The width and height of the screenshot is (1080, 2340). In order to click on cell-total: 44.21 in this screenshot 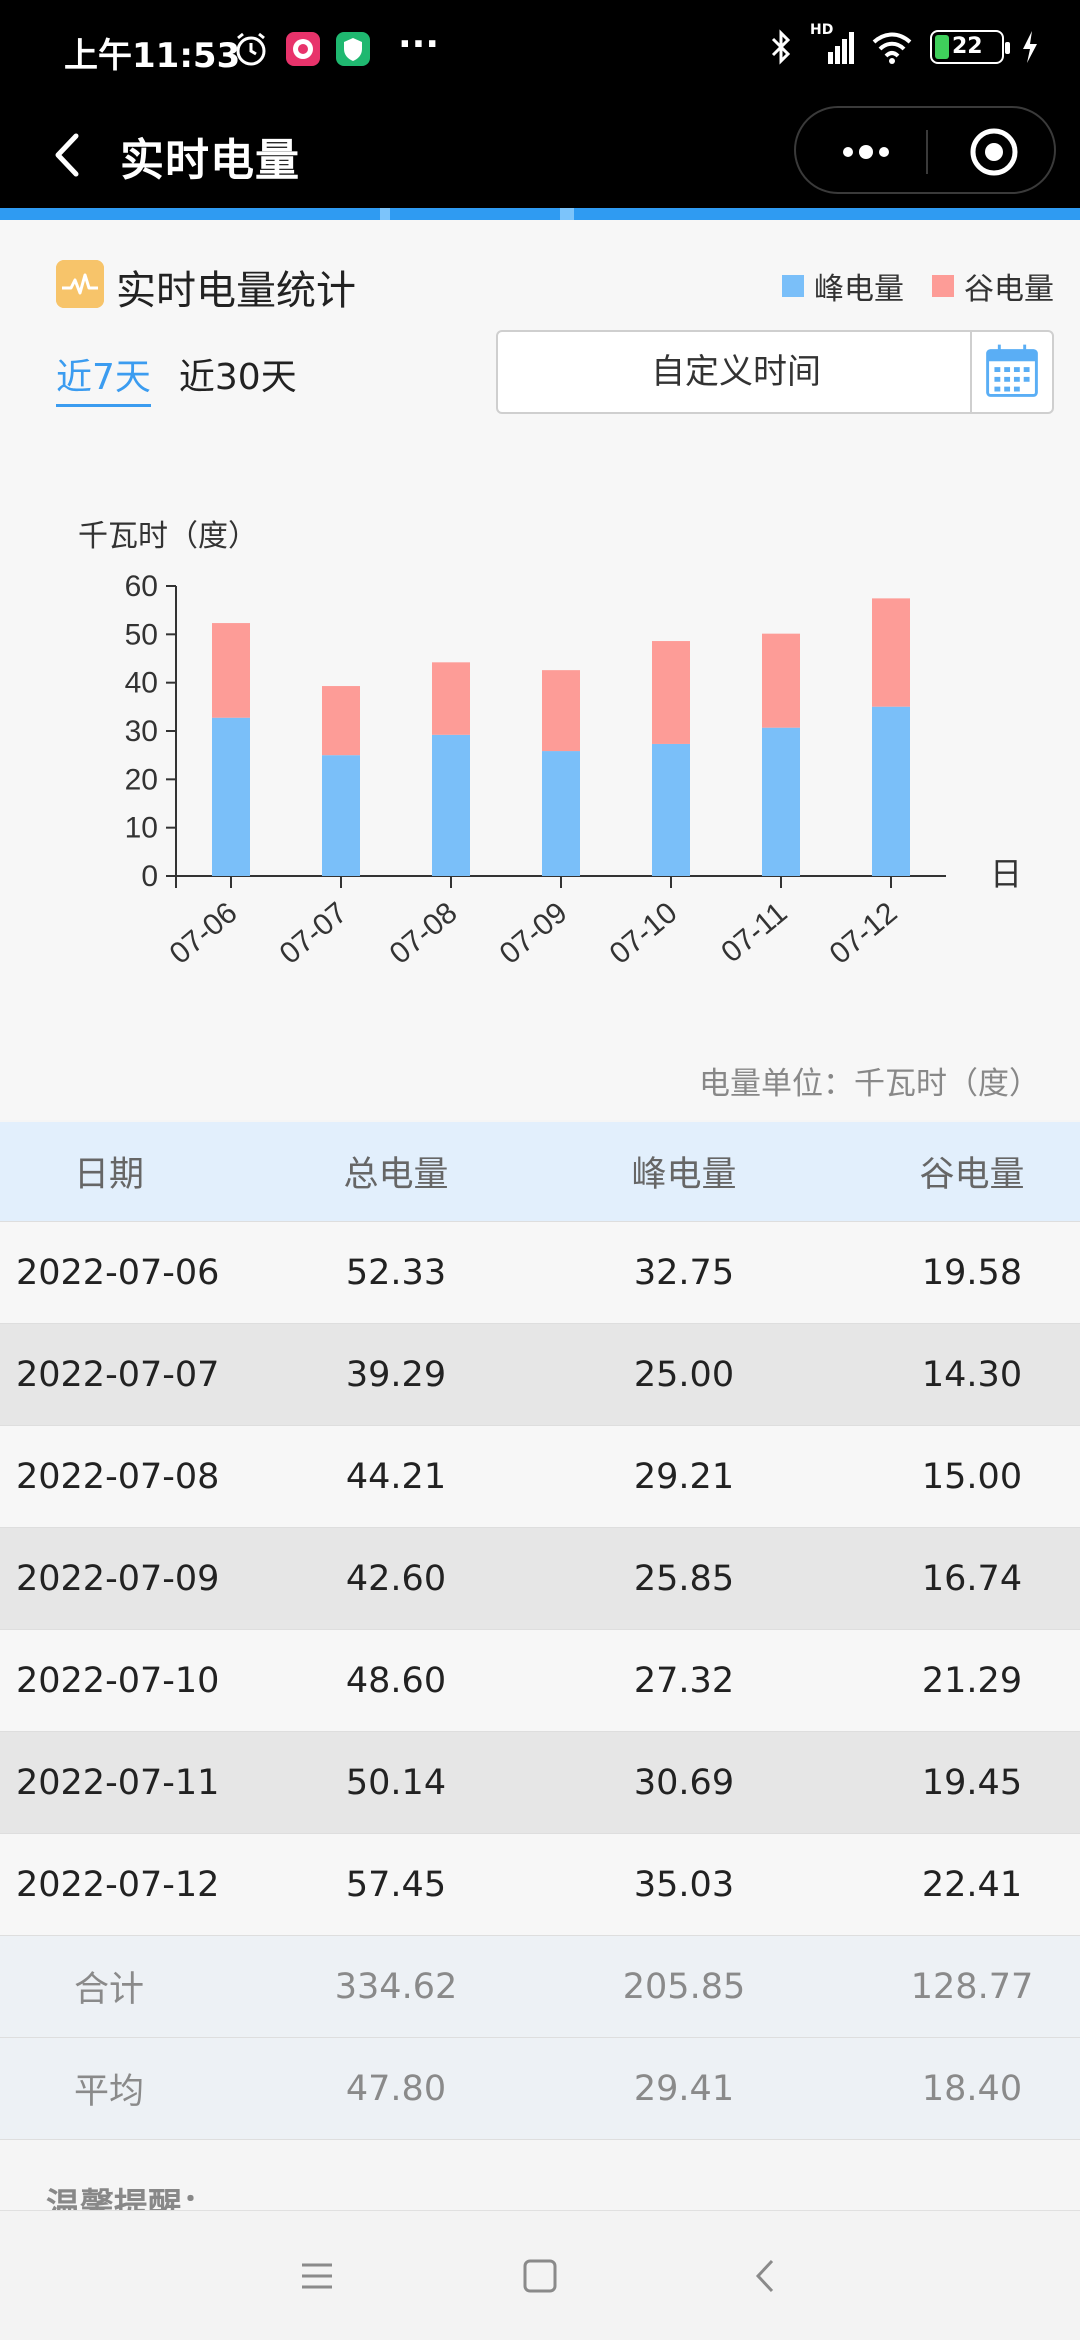, I will do `click(396, 1476)`.